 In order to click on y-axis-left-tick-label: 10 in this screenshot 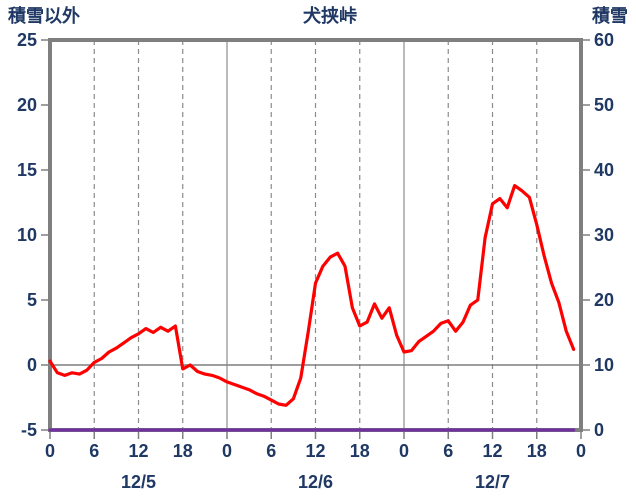, I will do `click(27, 235)`.